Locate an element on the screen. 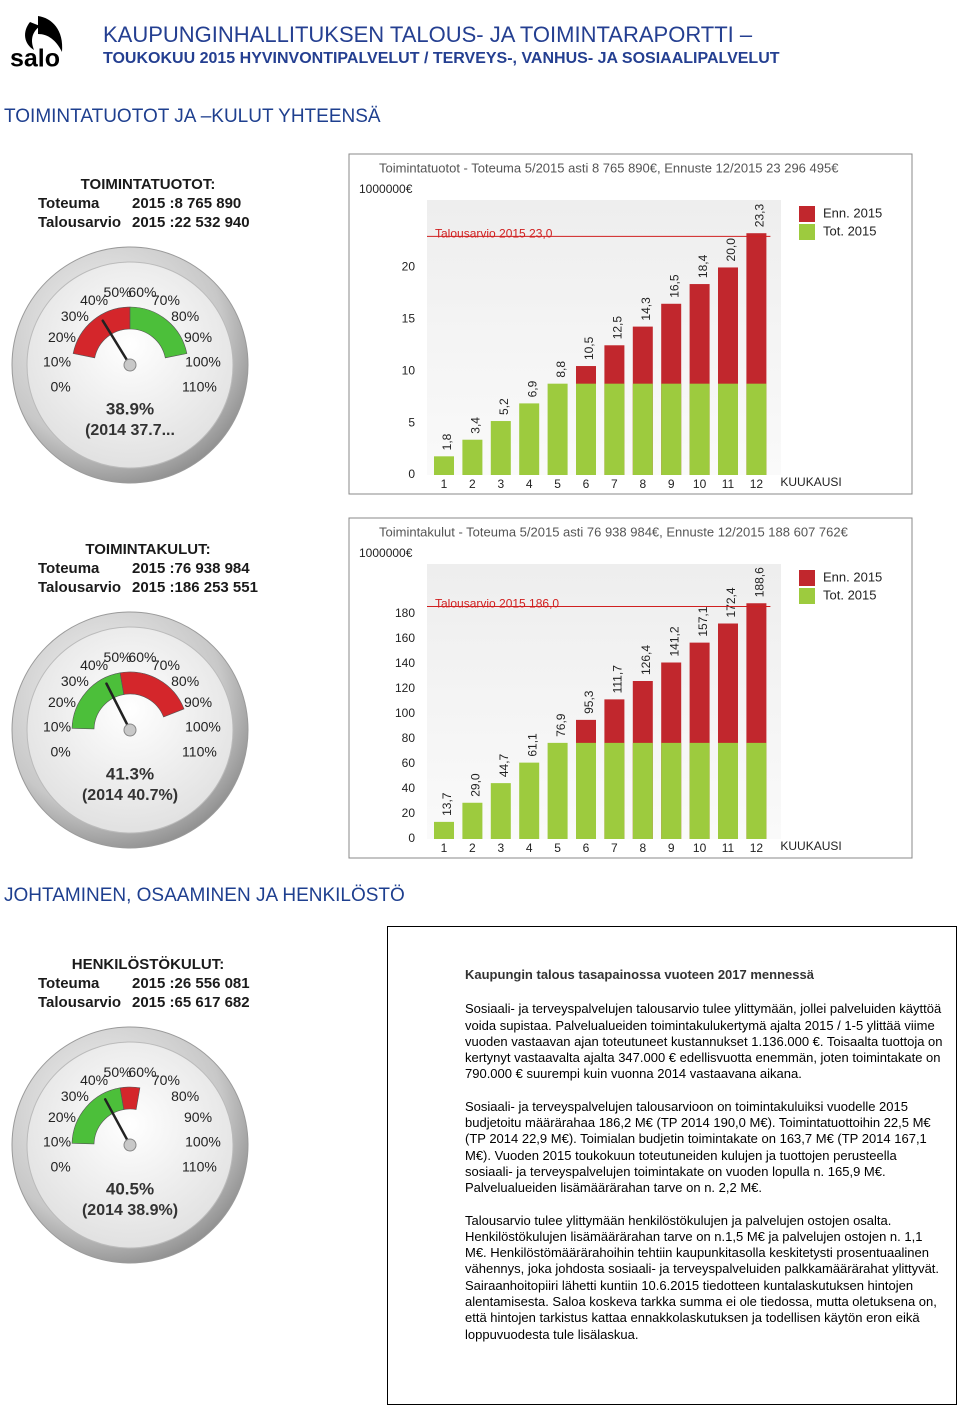  gauge-value: 41.3% is located at coordinates (130, 773).